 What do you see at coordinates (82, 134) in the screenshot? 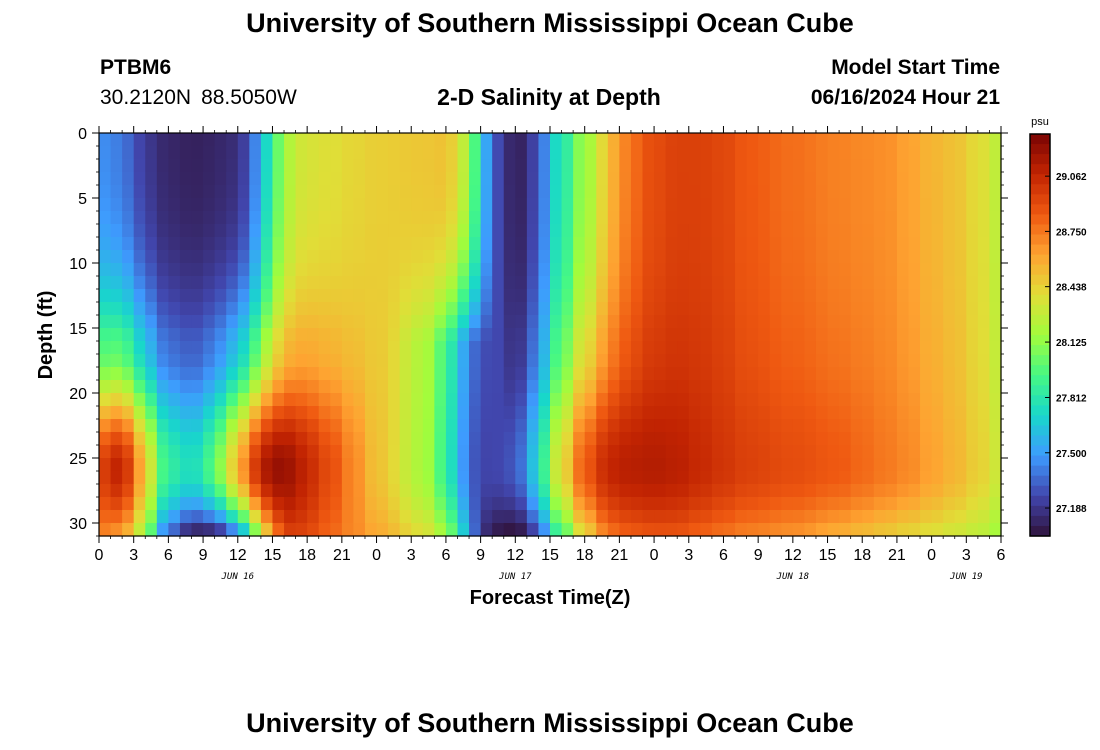
I see `y-tick-label: 0` at bounding box center [82, 134].